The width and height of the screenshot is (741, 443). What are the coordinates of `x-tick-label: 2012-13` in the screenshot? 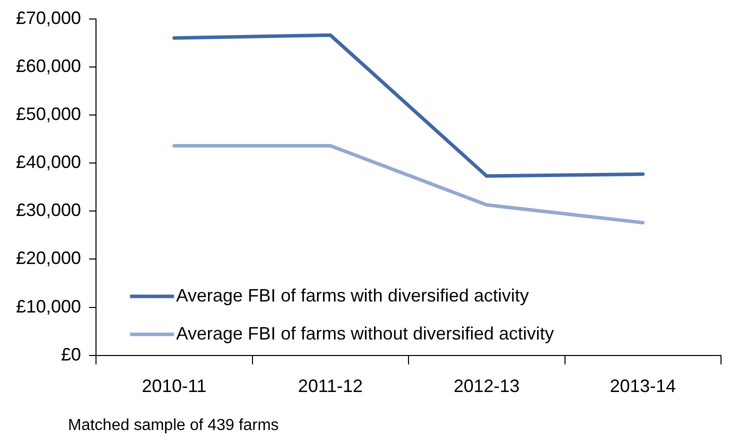 It's located at (487, 386).